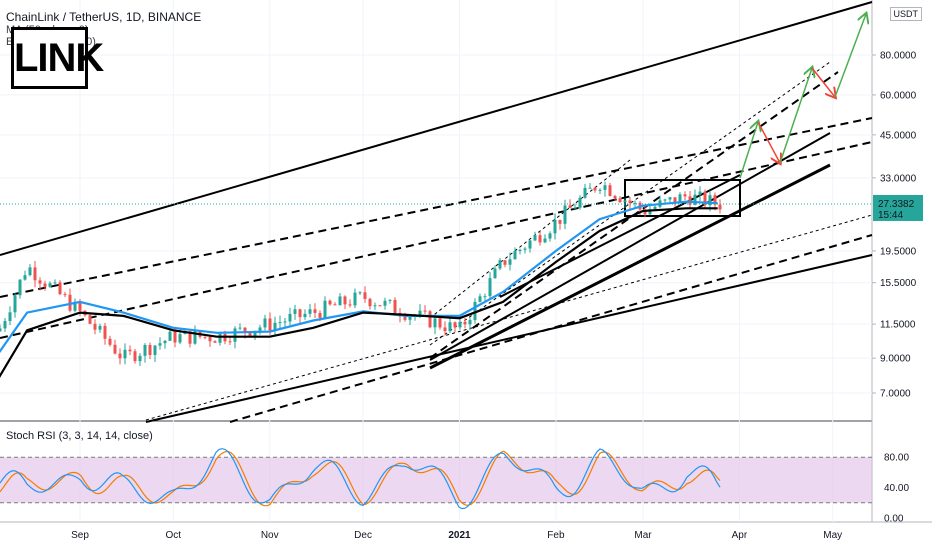  I want to click on time-tick-label: Feb, so click(556, 535).